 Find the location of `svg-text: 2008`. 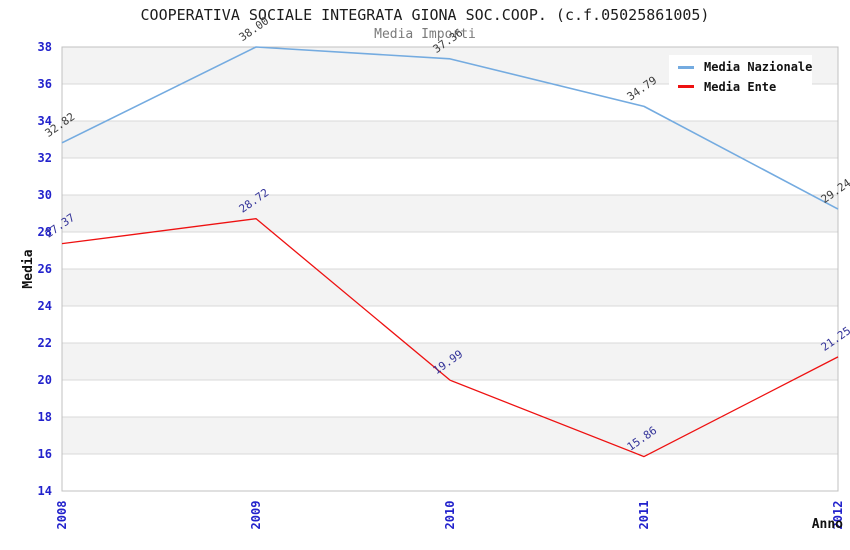

svg-text: 2008 is located at coordinates (62, 515).